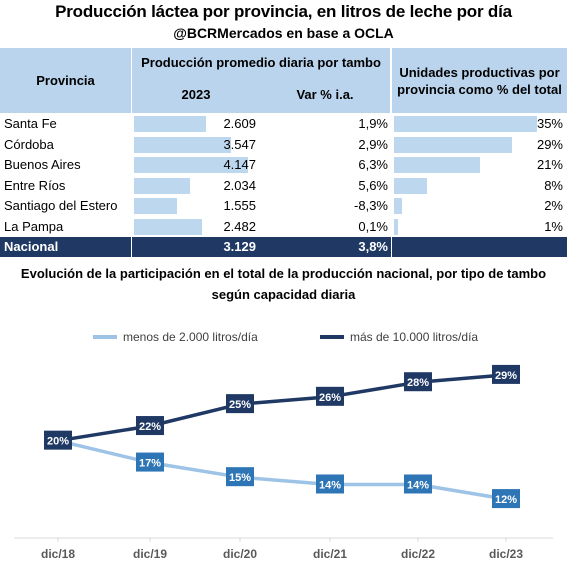  Describe the element at coordinates (65, 80) in the screenshot. I see `header-provincia: Provincia` at that location.